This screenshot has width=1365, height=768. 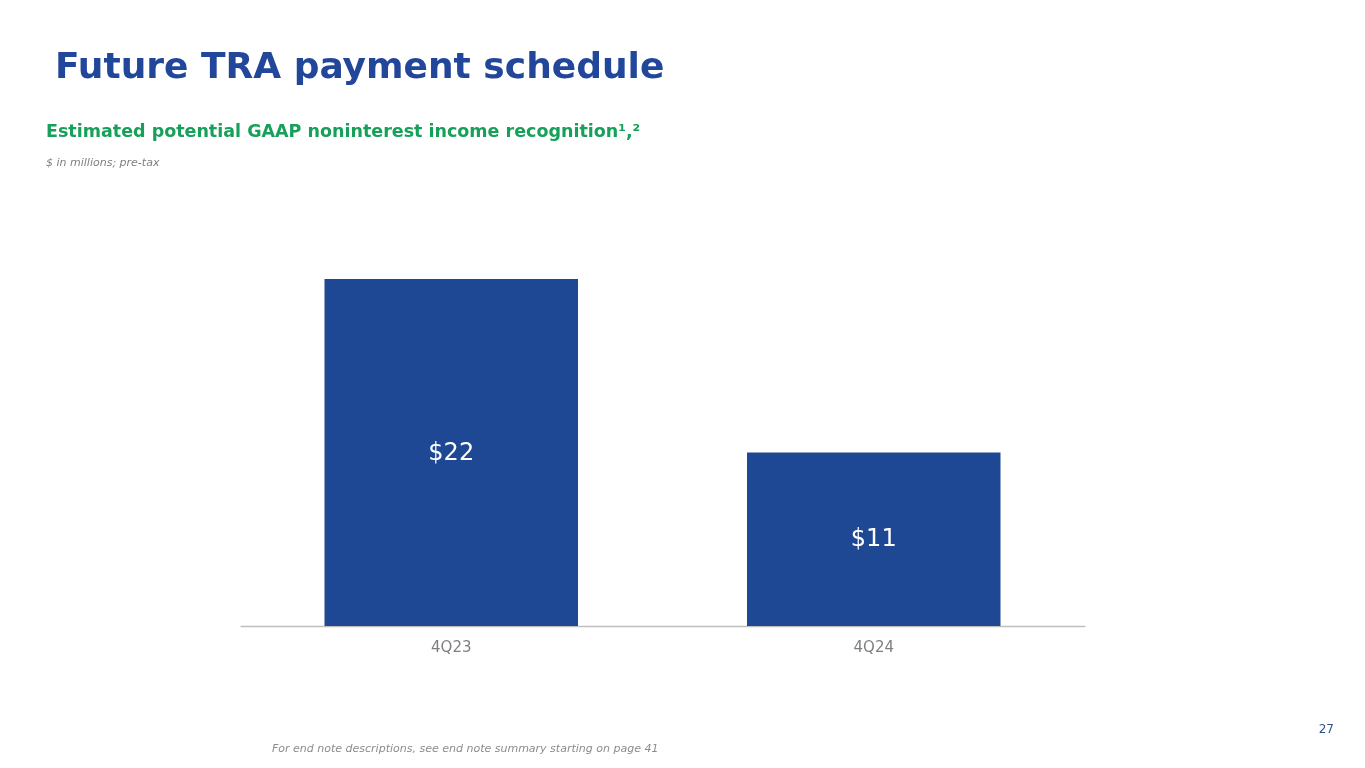 What do you see at coordinates (465, 748) in the screenshot?
I see `text: For end note descriptions, see end note summary starting on page 41` at bounding box center [465, 748].